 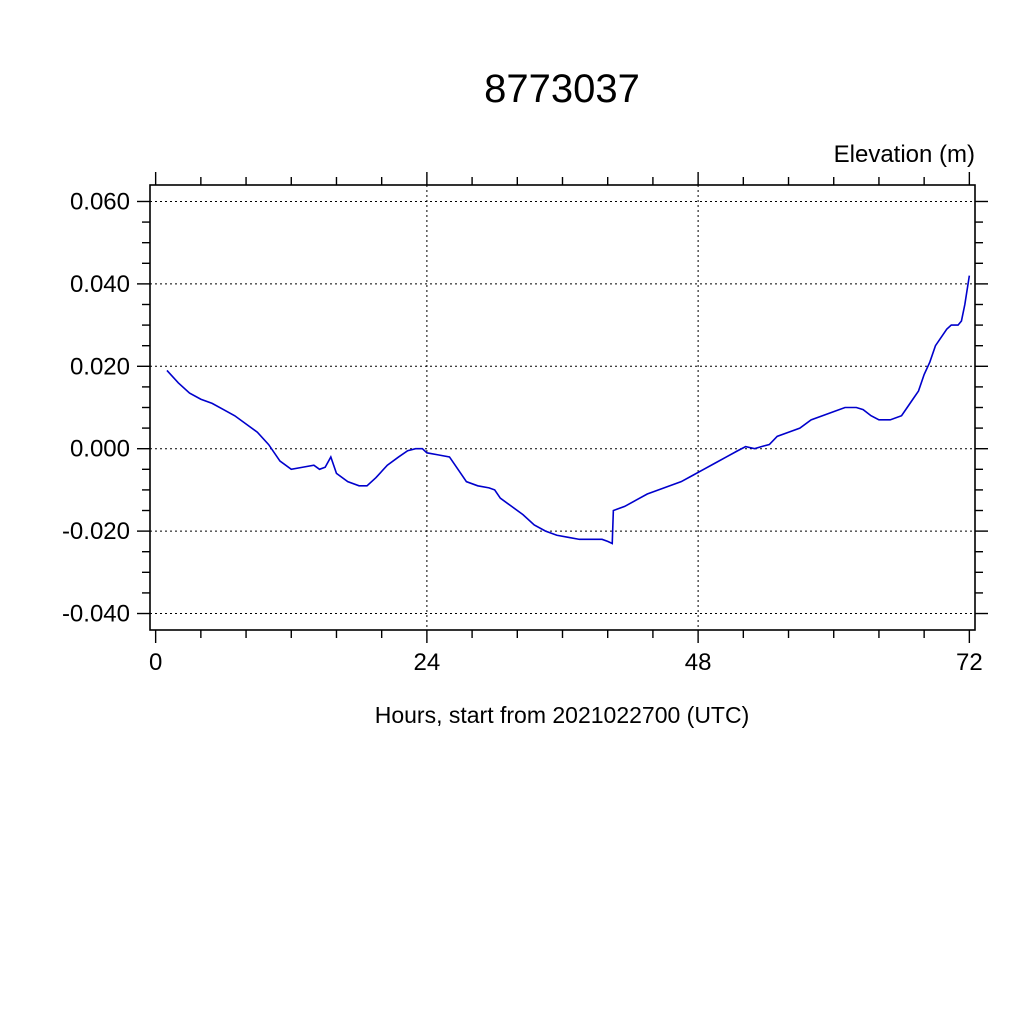 What do you see at coordinates (698, 662) in the screenshot?
I see `tick-label: 48` at bounding box center [698, 662].